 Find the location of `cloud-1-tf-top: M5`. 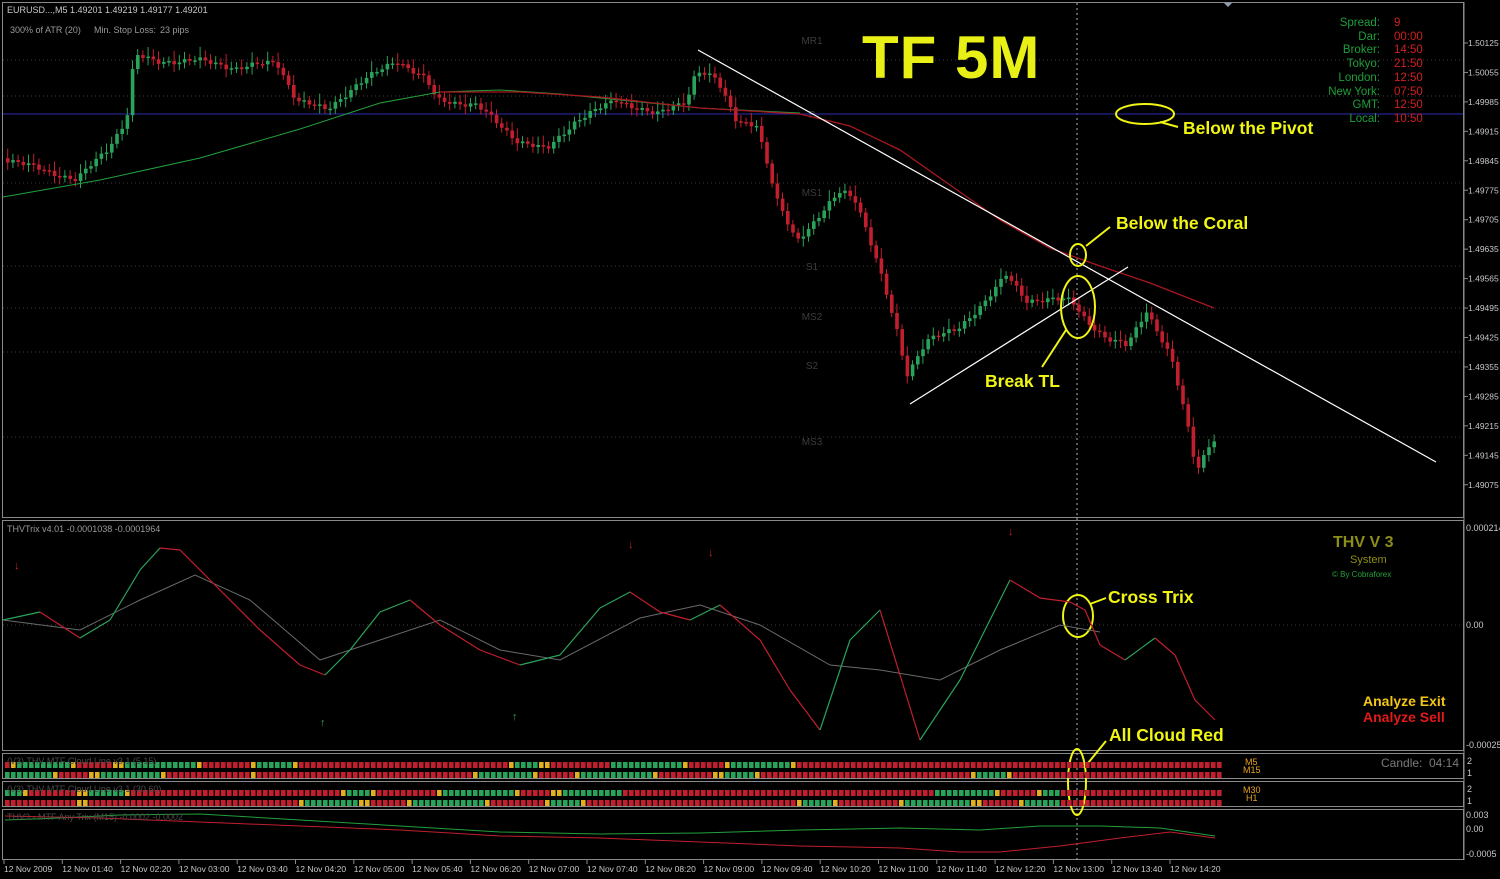

cloud-1-tf-top: M5 is located at coordinates (1251, 762).